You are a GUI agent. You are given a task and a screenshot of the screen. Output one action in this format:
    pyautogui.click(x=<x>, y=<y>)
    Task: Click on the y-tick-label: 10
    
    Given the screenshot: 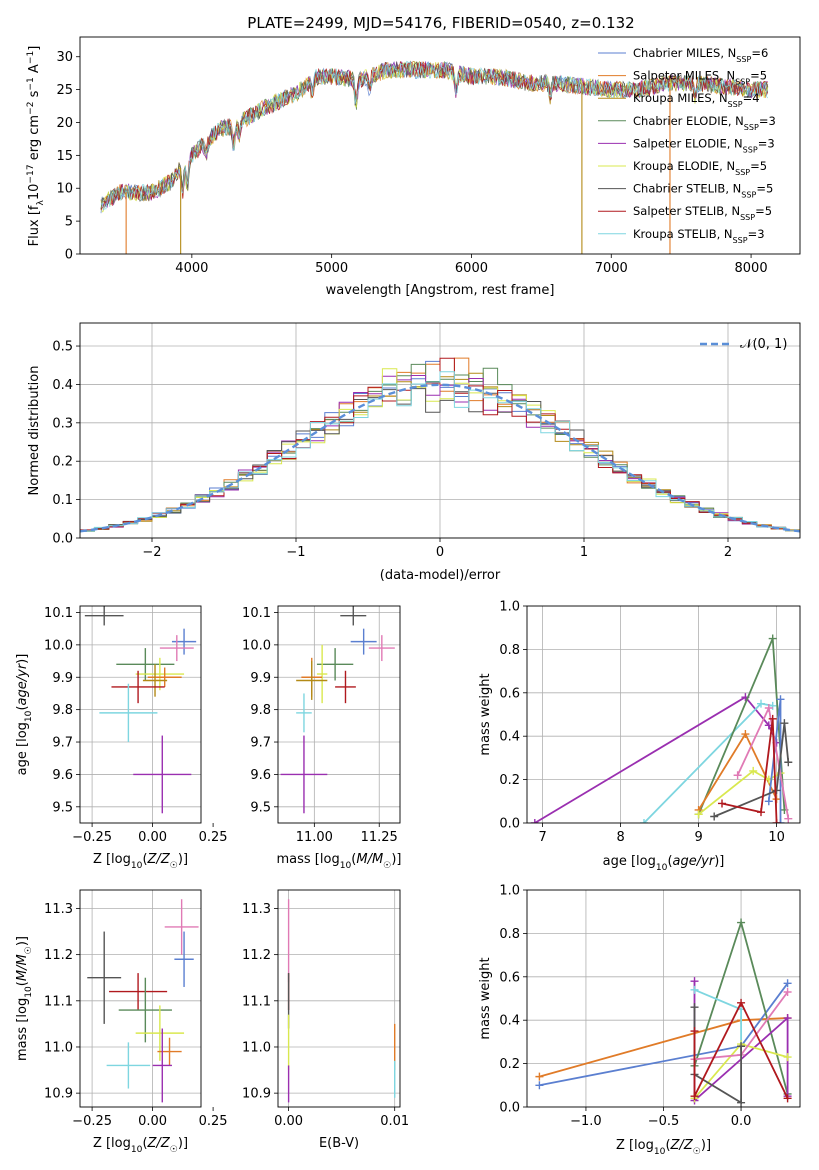 What is the action you would take?
    pyautogui.click(x=64, y=189)
    